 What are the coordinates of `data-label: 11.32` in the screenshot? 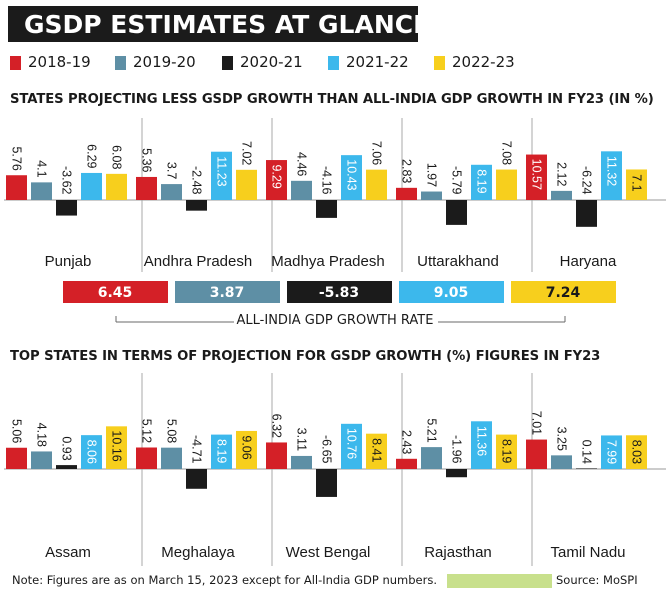 It's located at (612, 171).